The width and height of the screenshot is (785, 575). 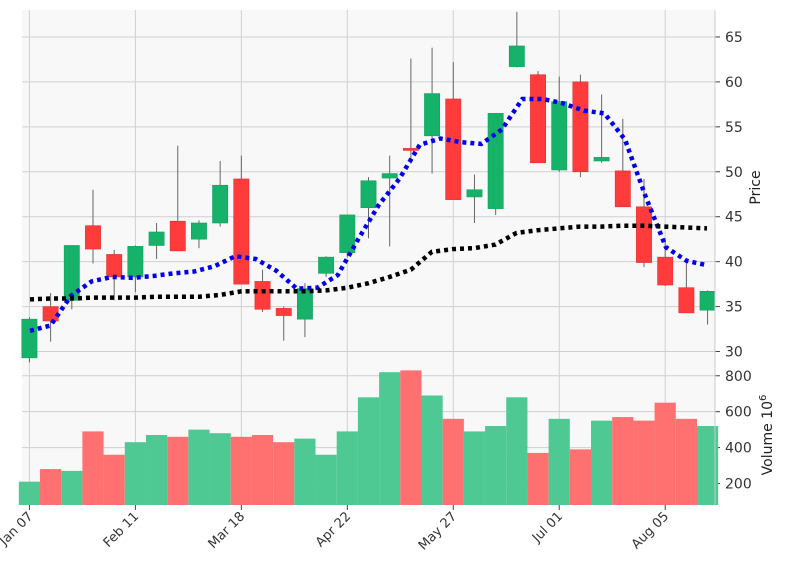 What do you see at coordinates (756, 187) in the screenshot?
I see `price-axis-label: Price` at bounding box center [756, 187].